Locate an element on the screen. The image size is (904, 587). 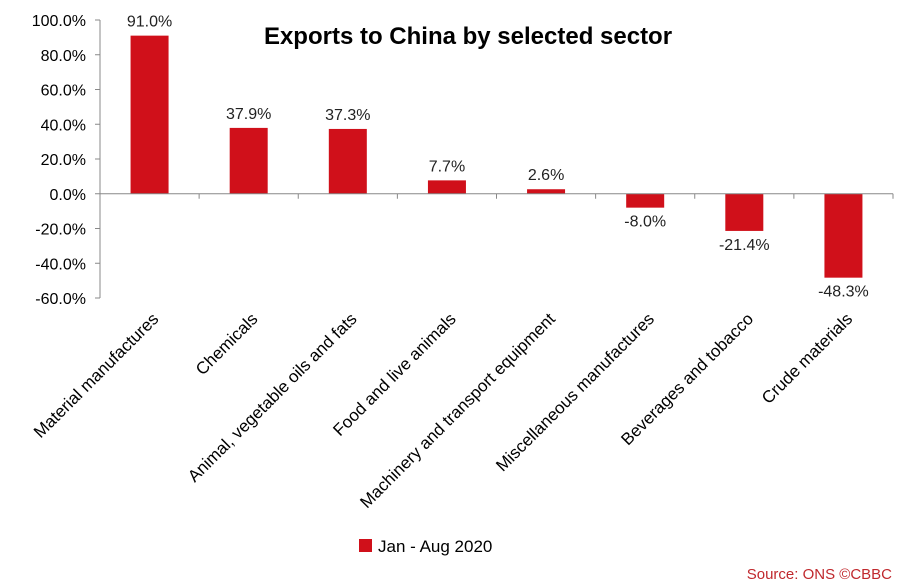
data-label: 37.3% is located at coordinates (347, 115).